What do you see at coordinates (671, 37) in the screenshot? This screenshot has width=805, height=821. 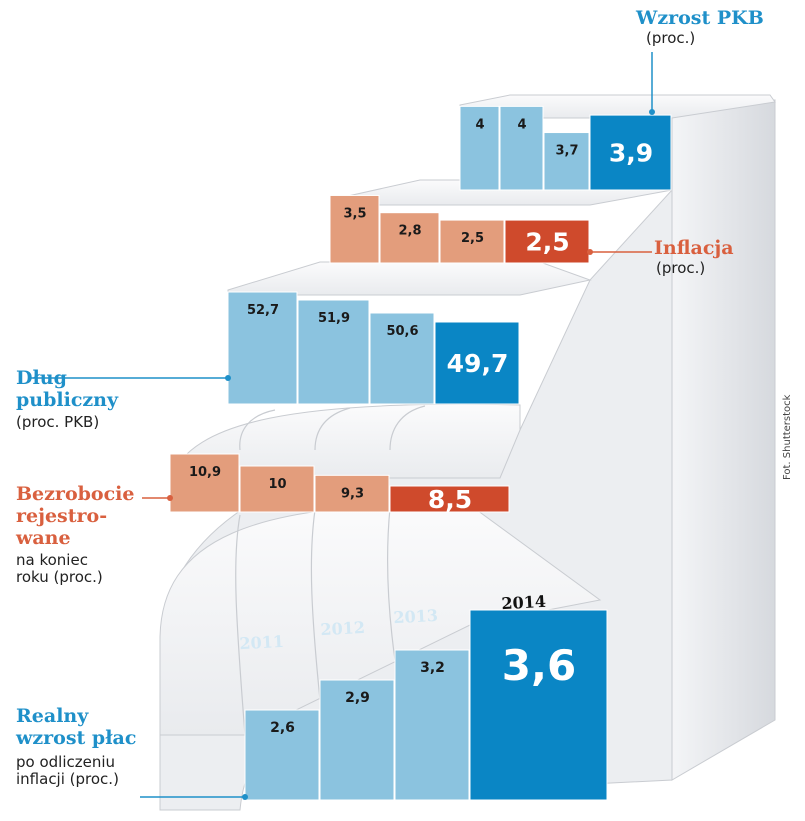 I see `pkb-subtitle: (proc.)` at bounding box center [671, 37].